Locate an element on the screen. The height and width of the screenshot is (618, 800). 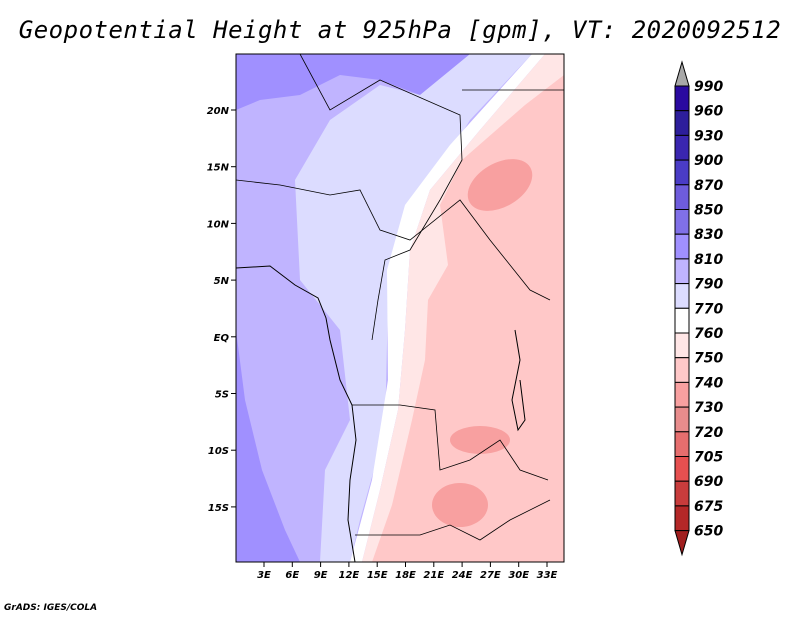
colorbar-label: 850 is located at coordinates (708, 211).